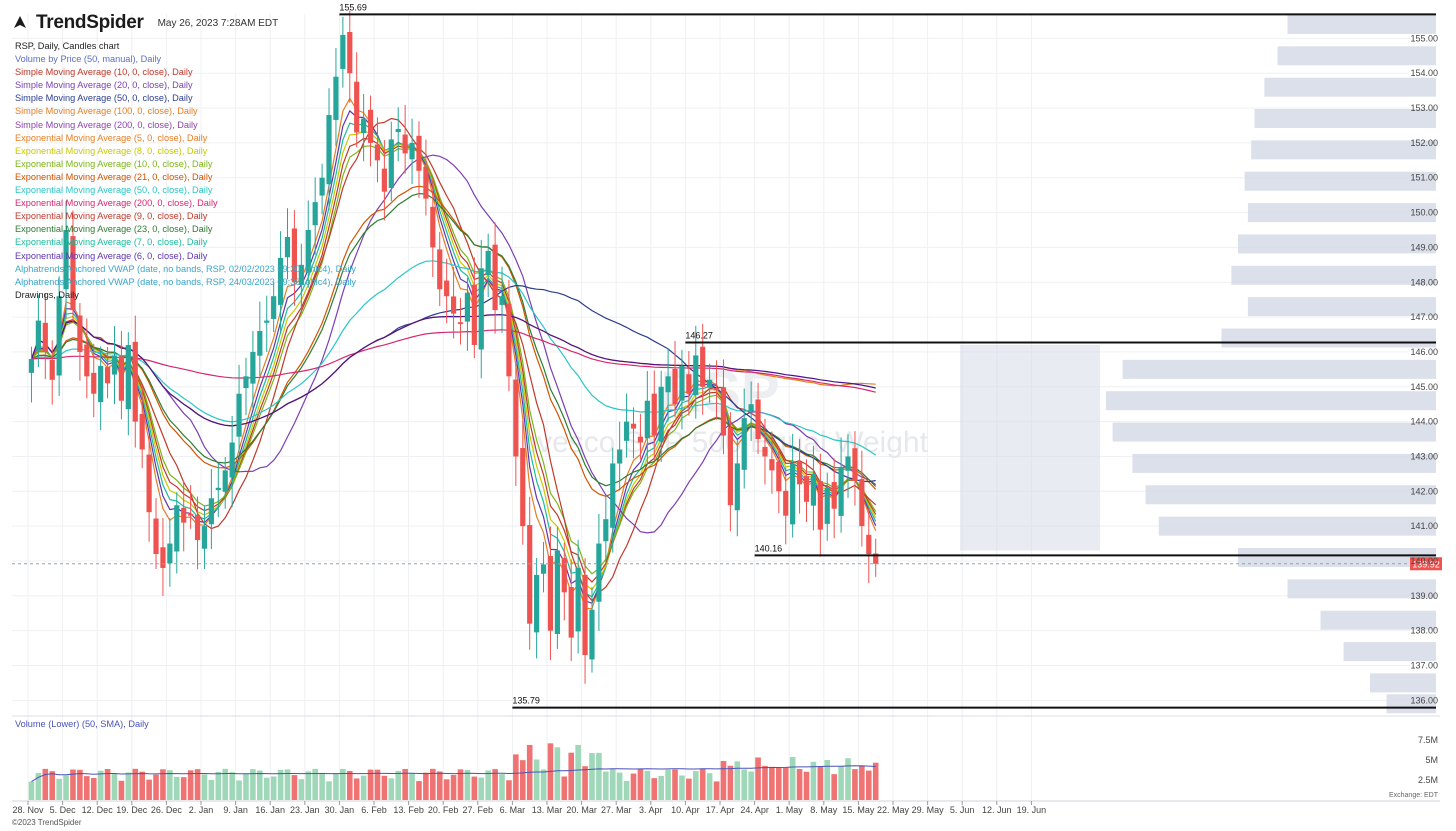  Describe the element at coordinates (893, 810) in the screenshot. I see `time-tick-label: 22. May` at that location.